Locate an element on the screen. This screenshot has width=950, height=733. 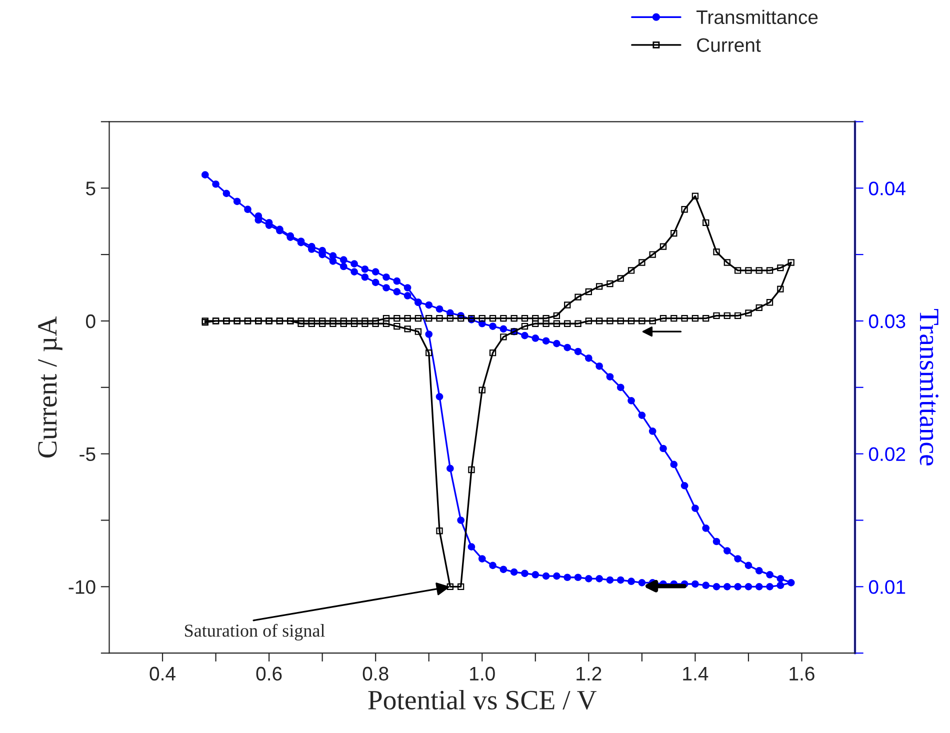
y-tick-label: 5 is located at coordinates (91, 189).